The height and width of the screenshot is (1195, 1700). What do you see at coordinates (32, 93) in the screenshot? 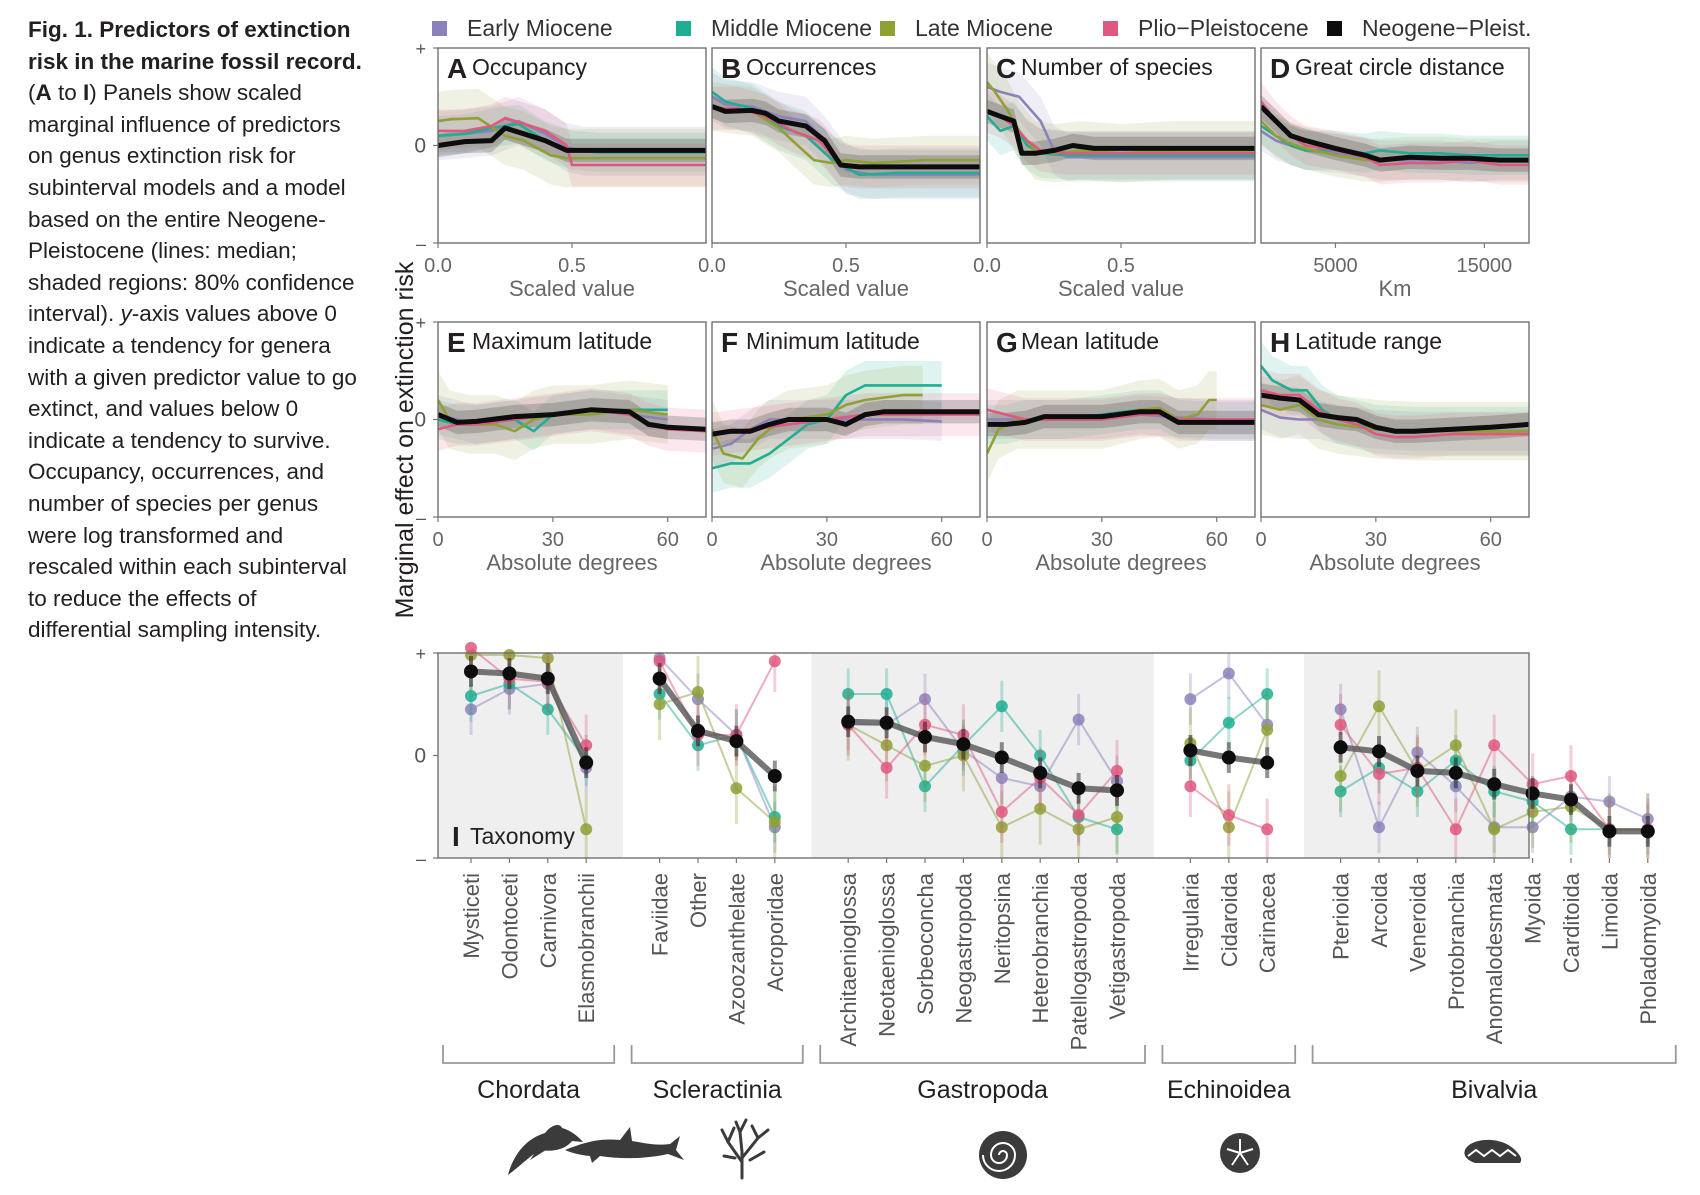
I see `caption-text: (` at bounding box center [32, 93].